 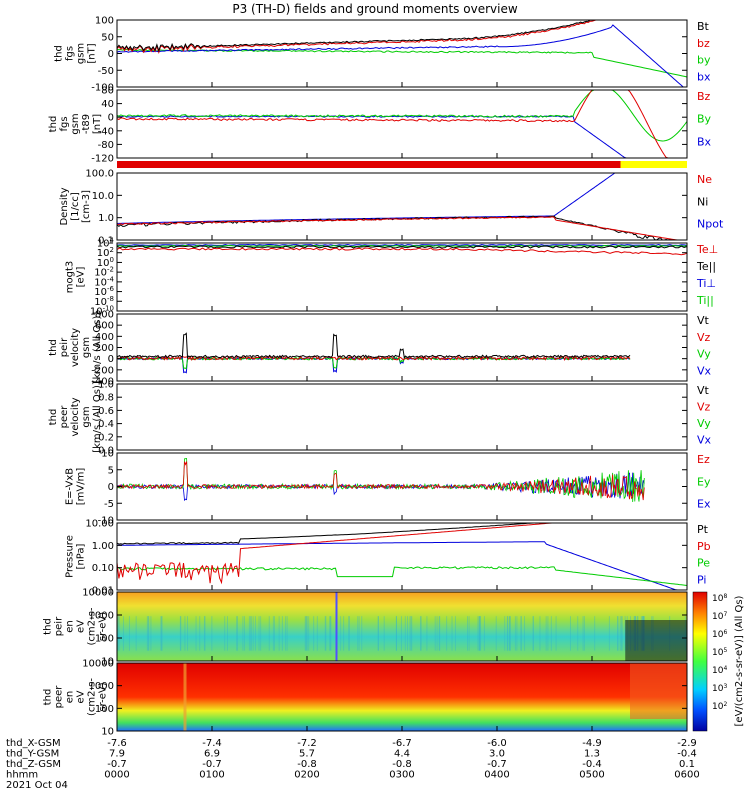 I want to click on colorbar-label: [eV/(cm2-s-sr-eV)] (All Qs), so click(x=739, y=660).